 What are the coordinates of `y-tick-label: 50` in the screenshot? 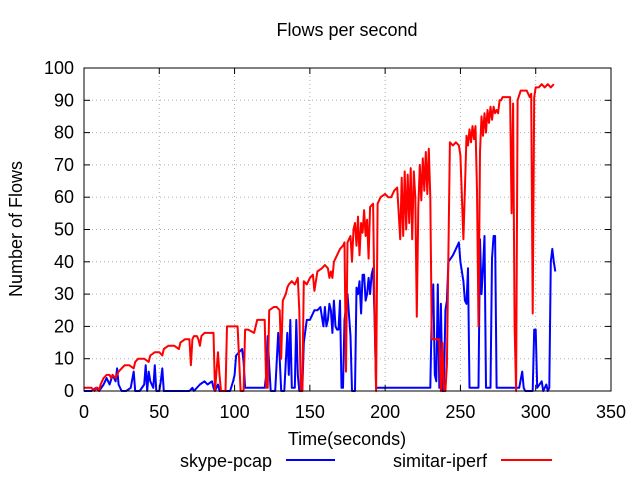 It's located at (64, 230).